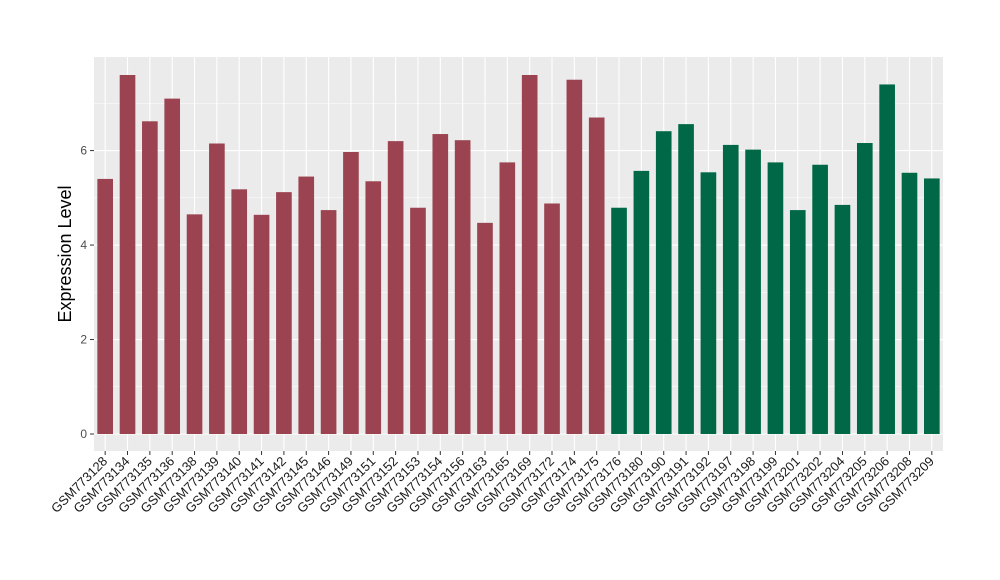  I want to click on y-tick-label: 4, so click(83, 245).